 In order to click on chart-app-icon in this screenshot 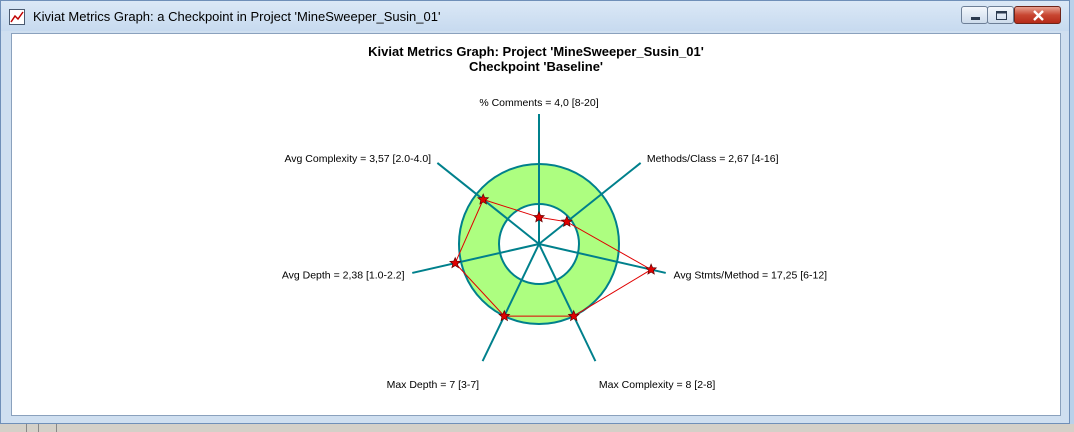, I will do `click(17, 17)`.